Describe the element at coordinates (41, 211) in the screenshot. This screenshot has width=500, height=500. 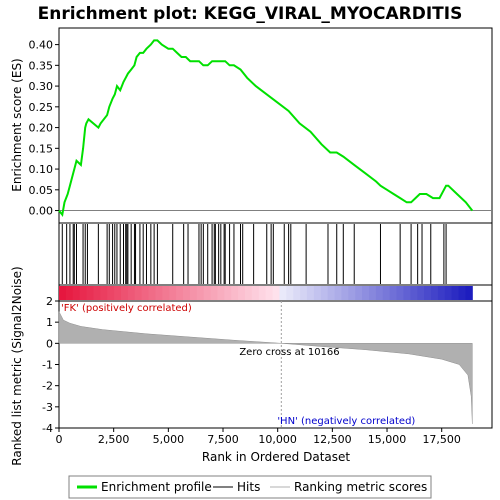
I see `es-tick-label: 0.00` at that location.